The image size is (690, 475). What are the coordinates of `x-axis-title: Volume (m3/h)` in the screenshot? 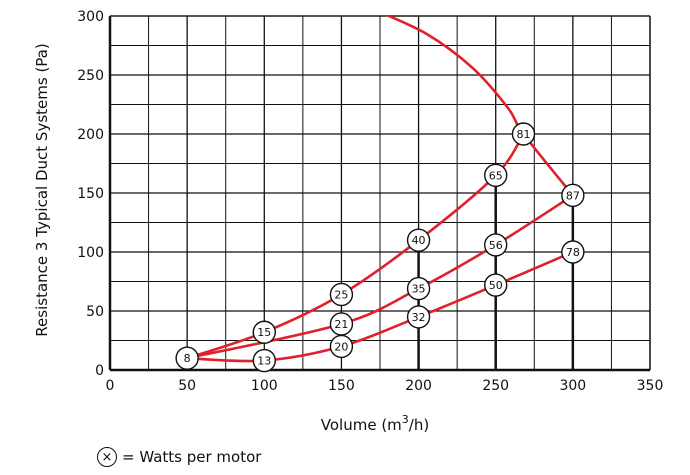 It's located at (375, 423).